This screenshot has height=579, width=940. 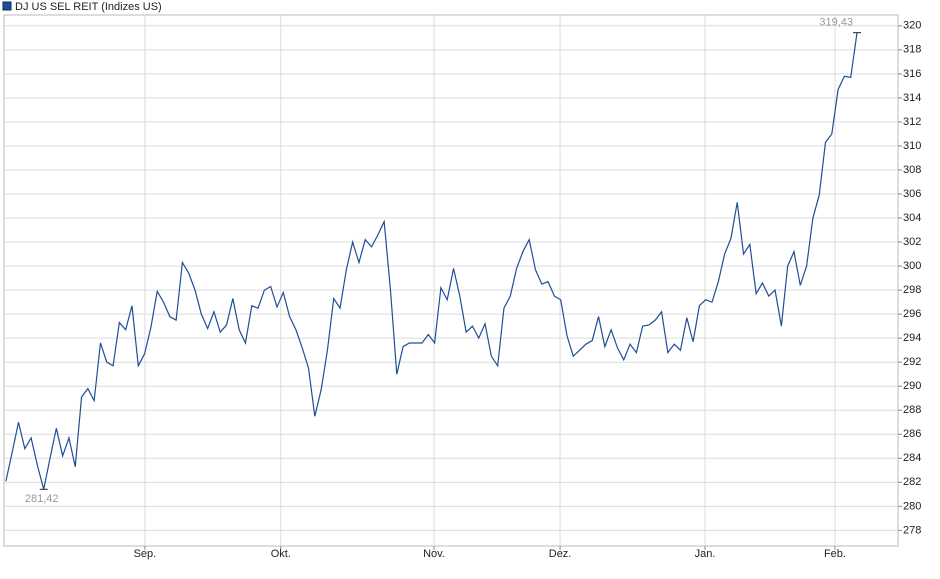 What do you see at coordinates (912, 386) in the screenshot?
I see `y-tick-label: 290` at bounding box center [912, 386].